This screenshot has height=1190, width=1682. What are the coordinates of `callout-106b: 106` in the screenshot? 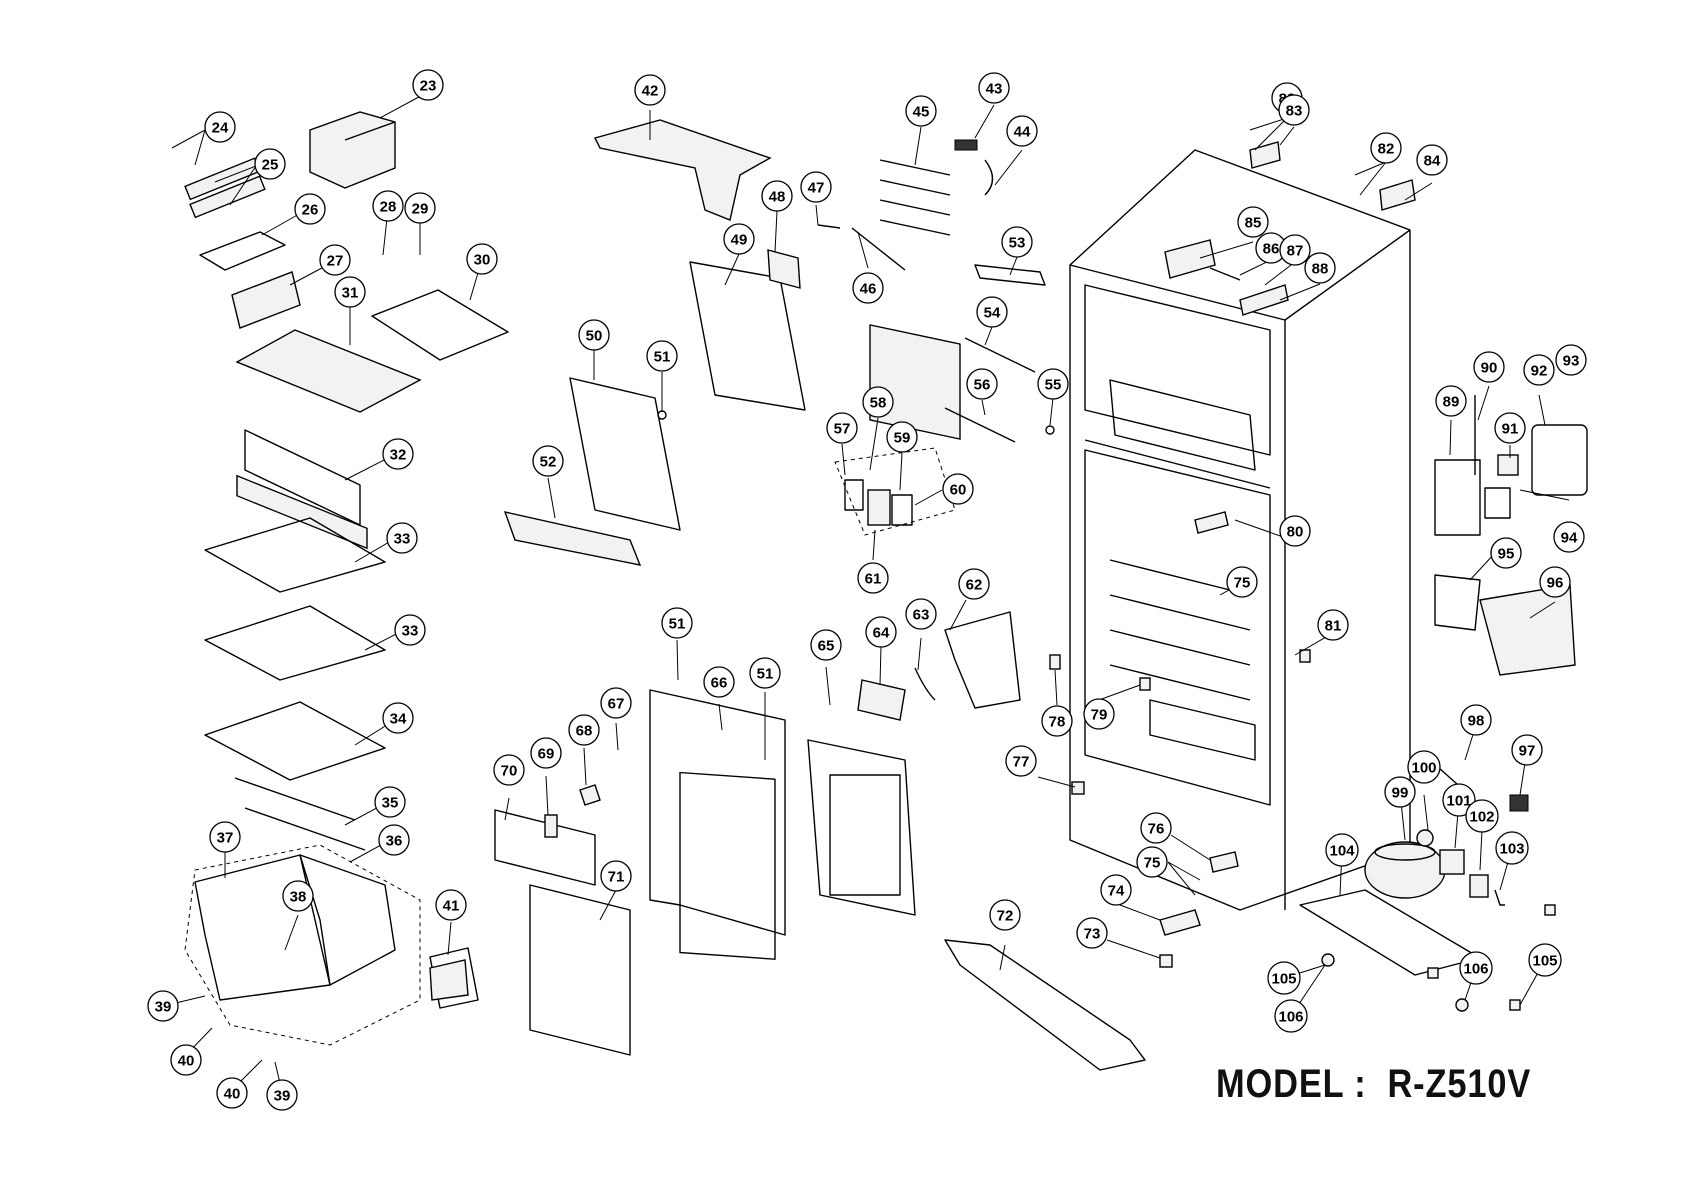 It's located at (1476, 968).